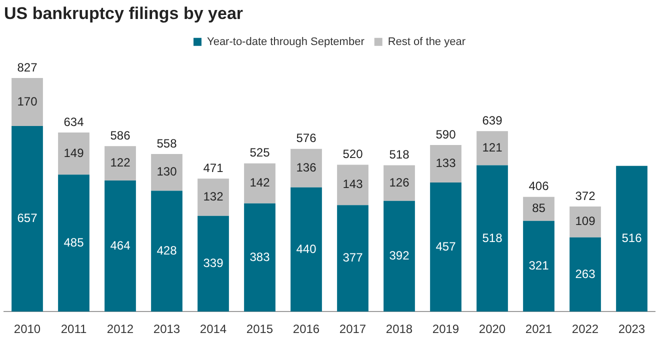 The height and width of the screenshot is (344, 665). I want to click on data-label: 109, so click(585, 221).